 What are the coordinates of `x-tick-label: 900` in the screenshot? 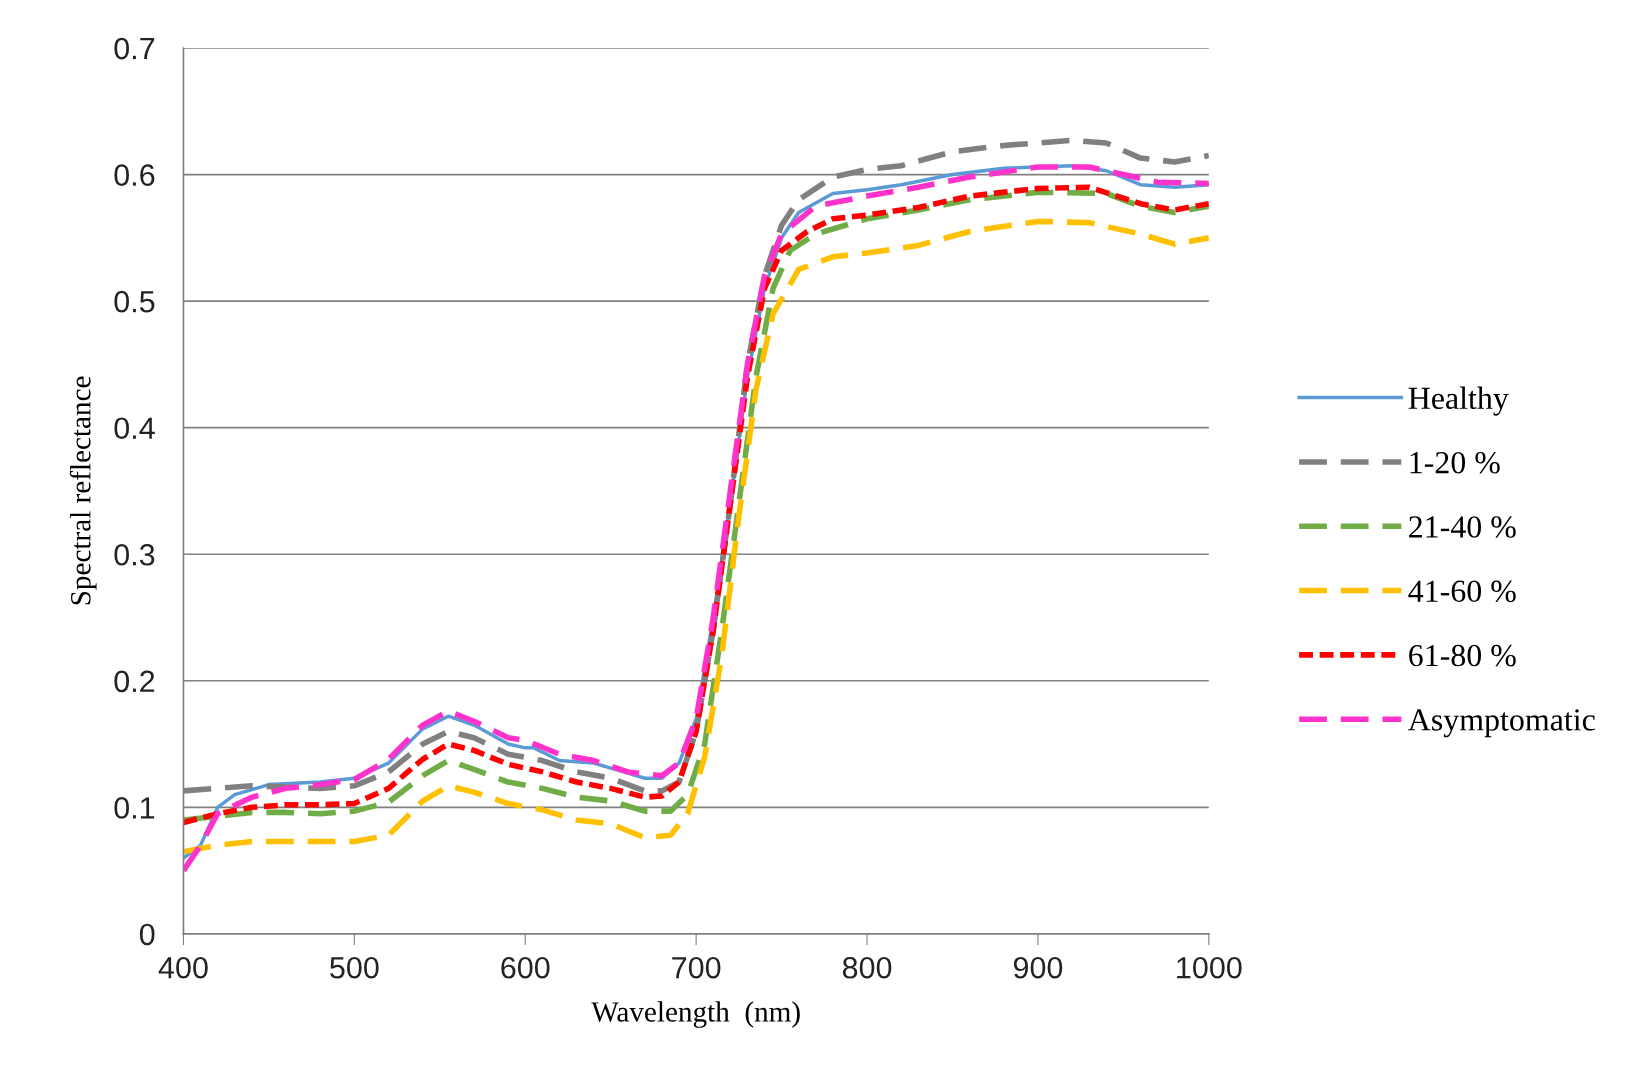 It's located at (1038, 967).